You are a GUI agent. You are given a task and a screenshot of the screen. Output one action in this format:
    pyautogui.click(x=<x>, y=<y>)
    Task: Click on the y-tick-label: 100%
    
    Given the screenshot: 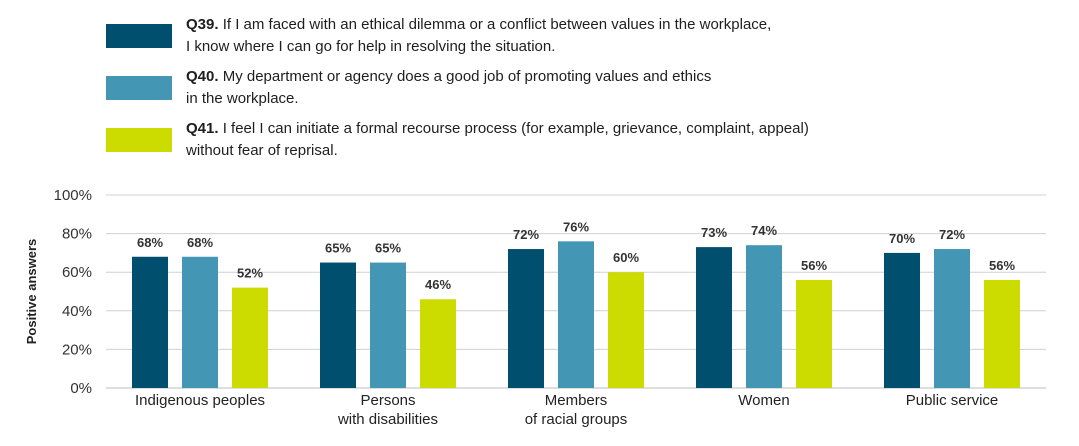 What is the action you would take?
    pyautogui.click(x=73, y=195)
    